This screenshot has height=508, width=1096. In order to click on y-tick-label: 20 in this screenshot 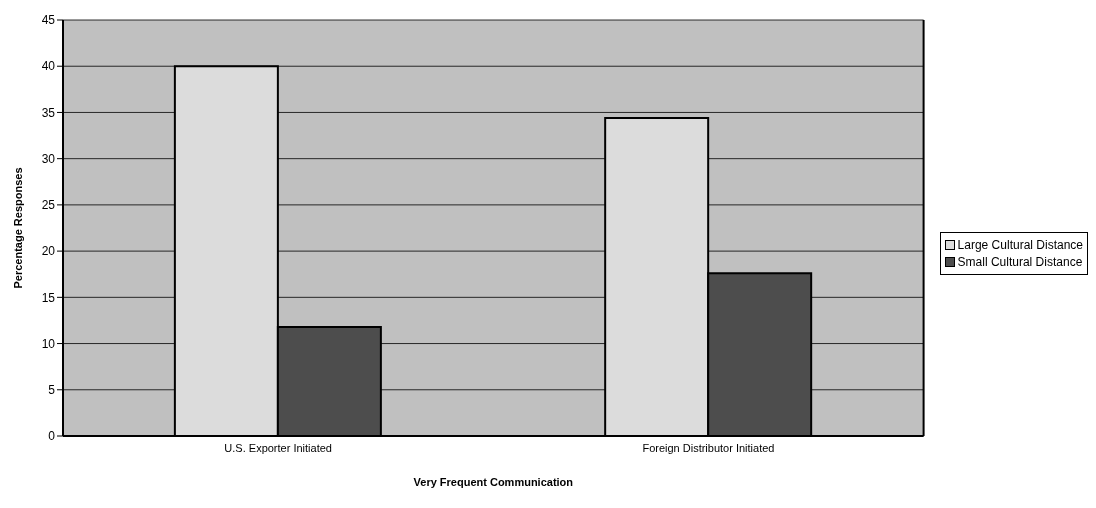, I will do `click(48, 251)`.